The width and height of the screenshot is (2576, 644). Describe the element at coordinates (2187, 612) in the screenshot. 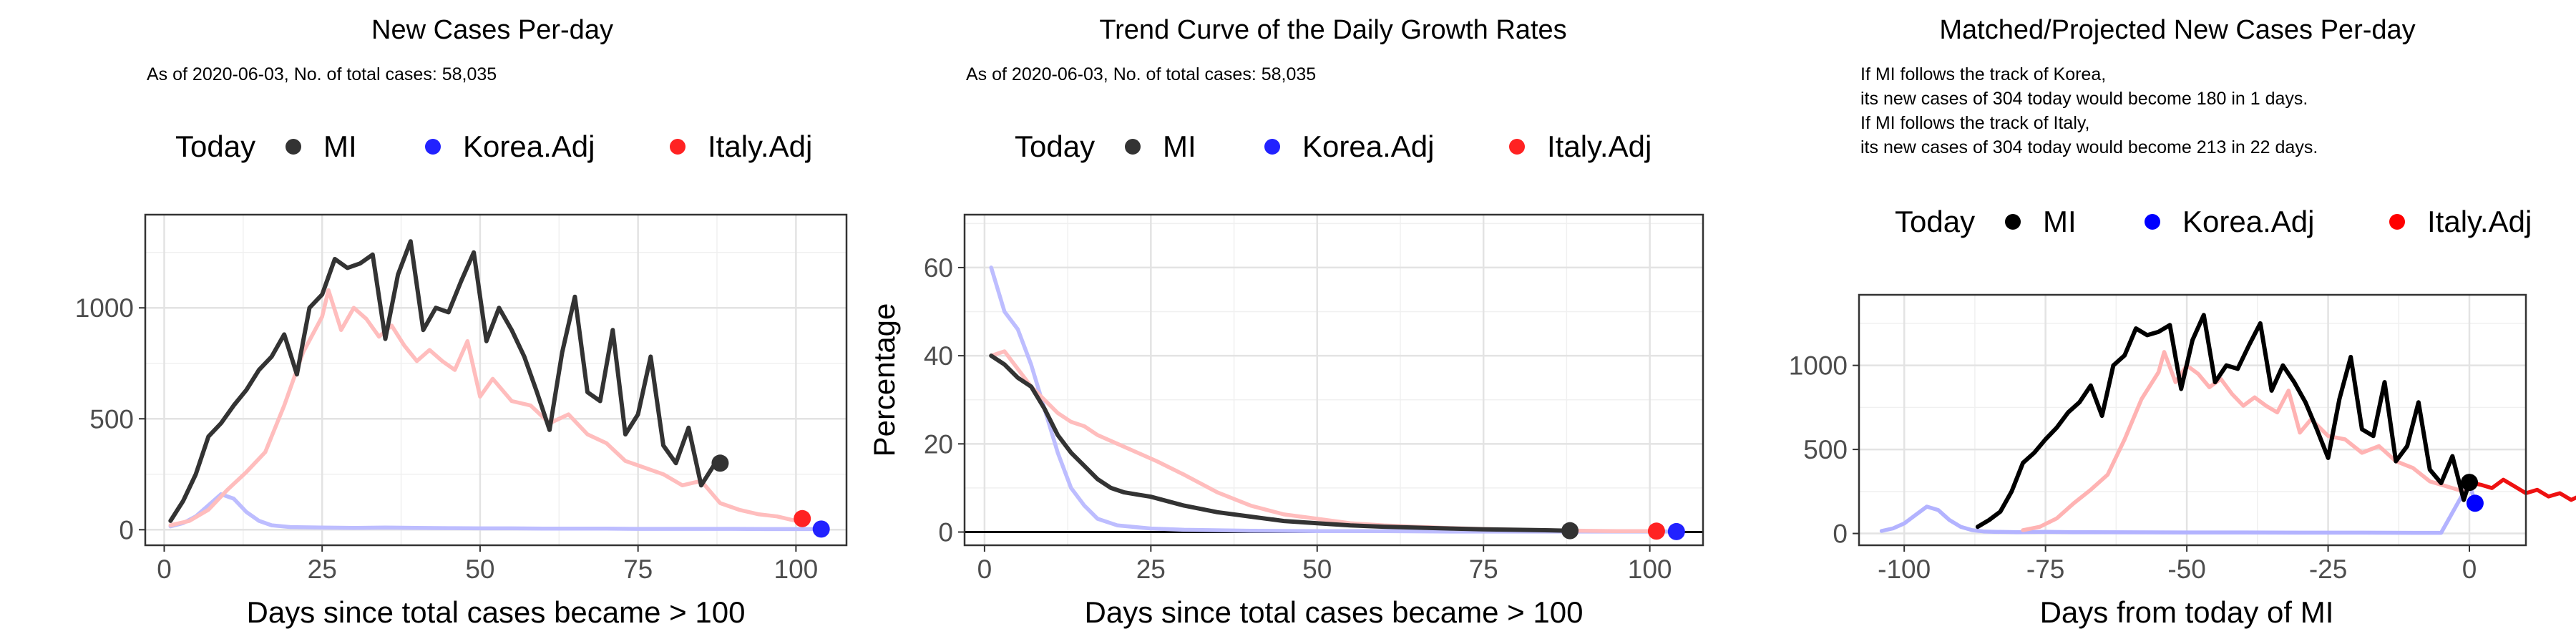

I see `x-axis-label: Days from today of MI` at that location.